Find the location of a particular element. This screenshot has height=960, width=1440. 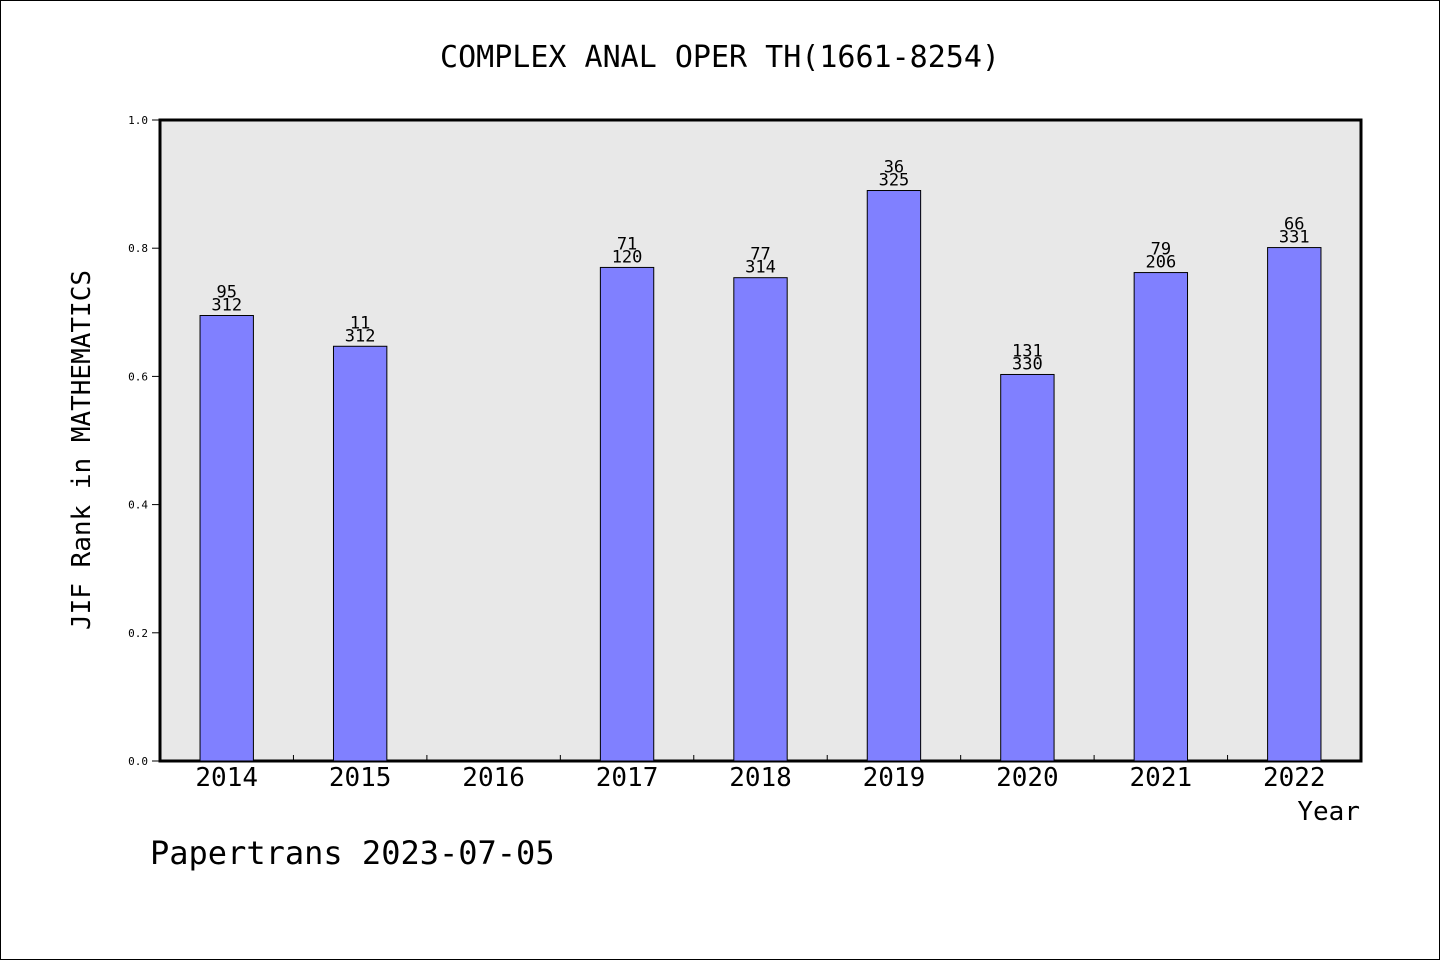

x-tick-label: 2020 is located at coordinates (1027, 778).